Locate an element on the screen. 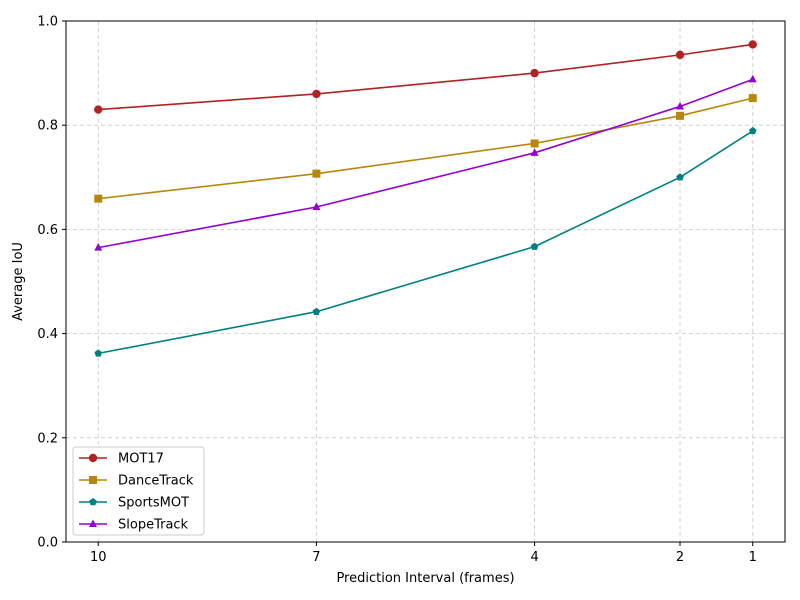 The image size is (800, 600). x-tick-label: 1 is located at coordinates (753, 557).